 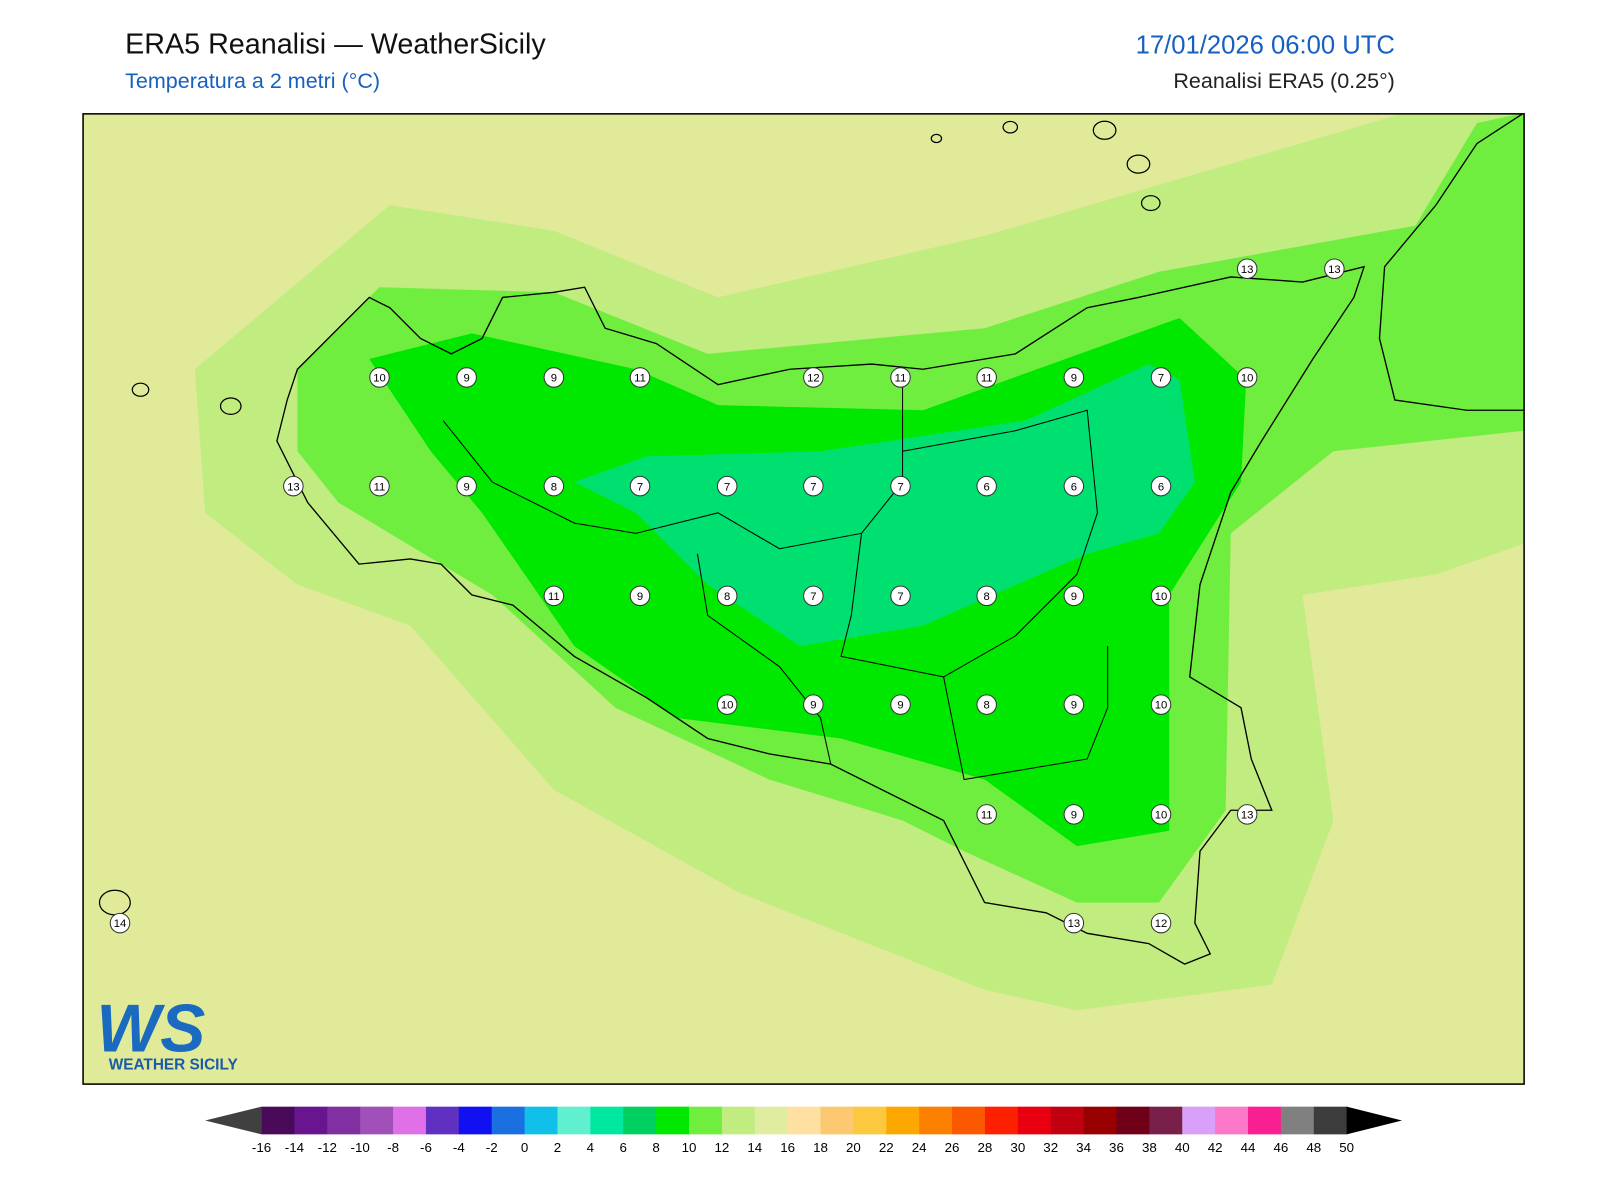 I want to click on colorbar-tick-label: 44, so click(x=1248, y=1147).